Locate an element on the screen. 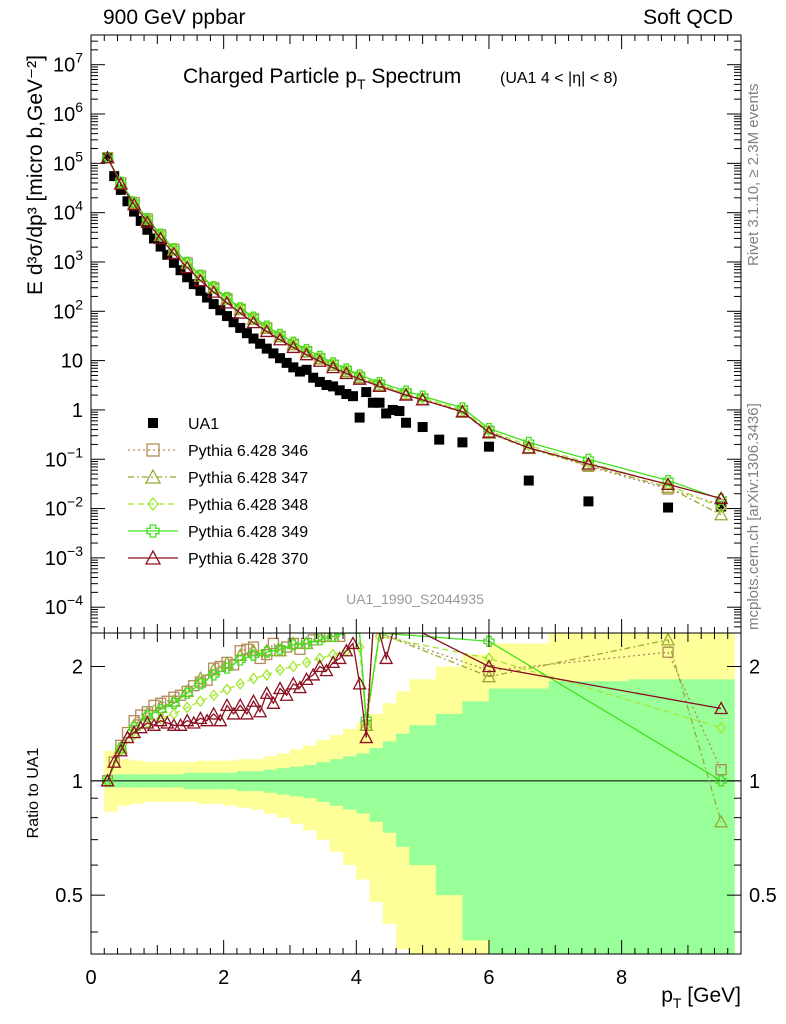  ua1-legend-label: UA1 is located at coordinates (203, 424).